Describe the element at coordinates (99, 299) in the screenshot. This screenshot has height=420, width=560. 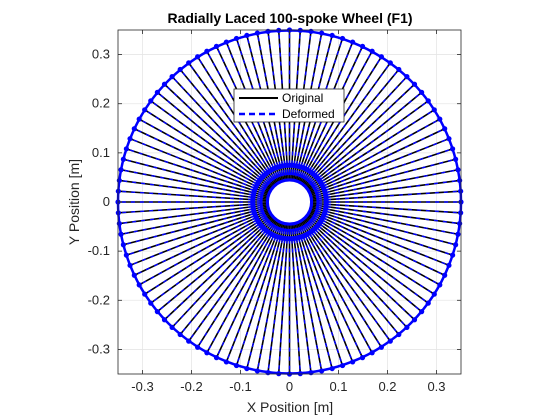
I see `y-tick-label: -0.2` at that location.